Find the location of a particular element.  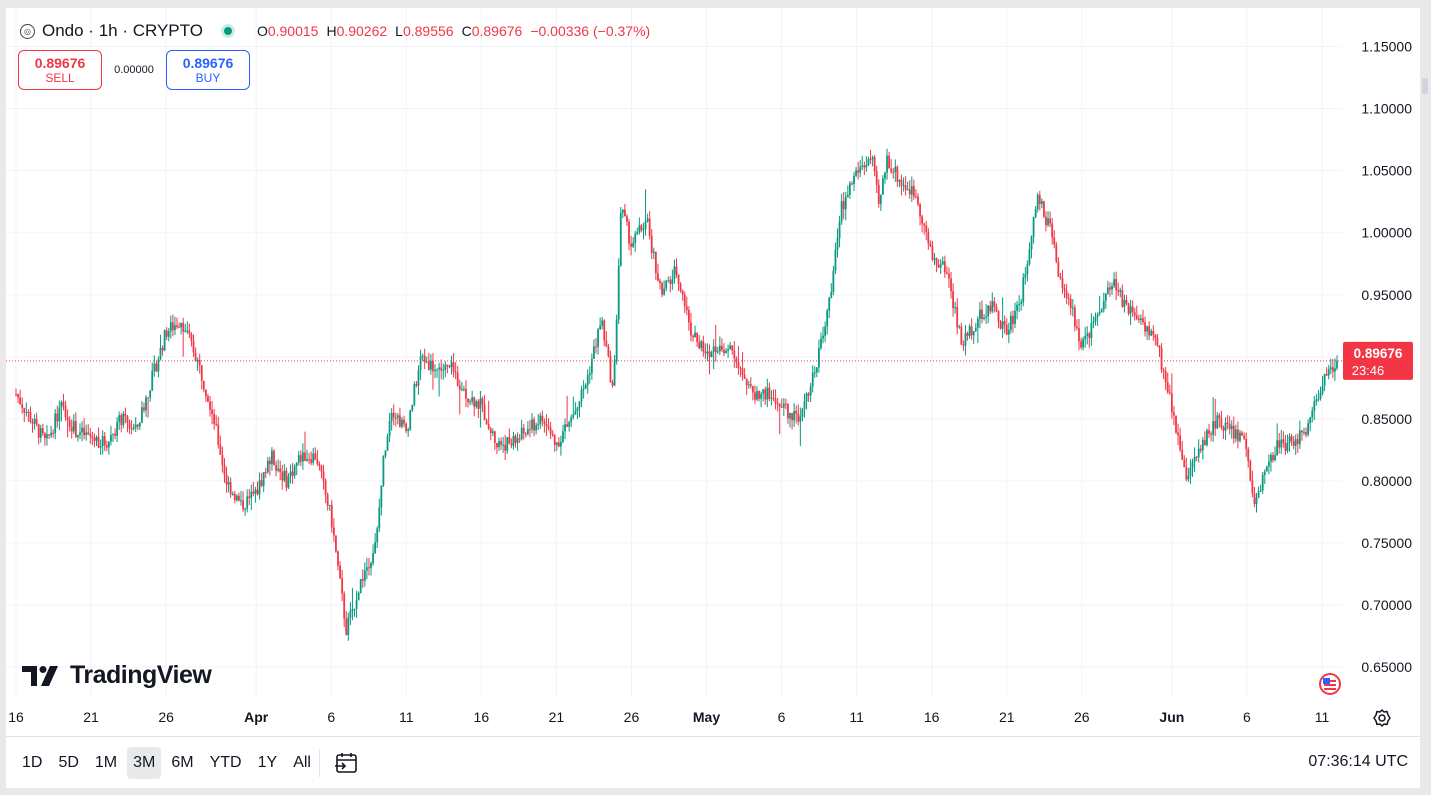

settings-gear-icon is located at coordinates (1382, 718).